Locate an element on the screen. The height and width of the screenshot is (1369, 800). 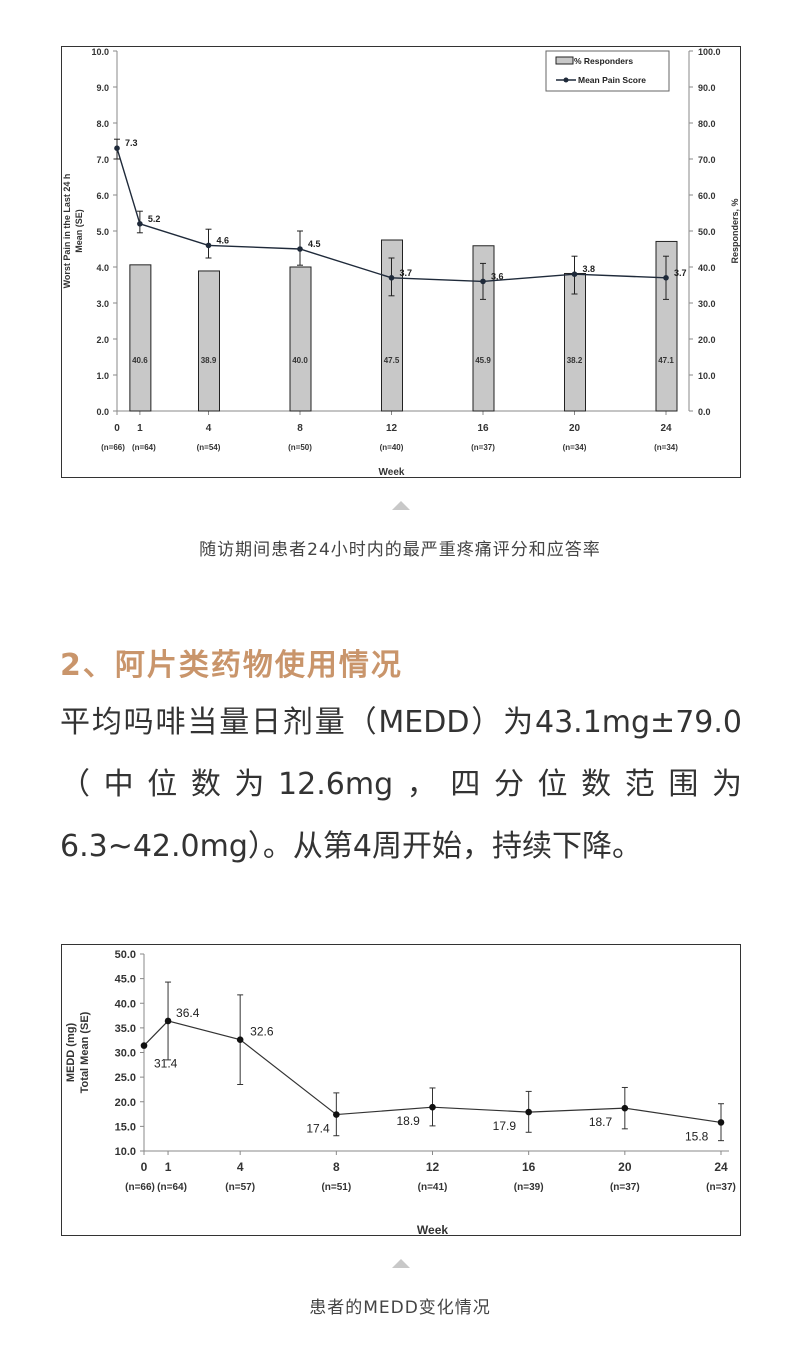
pain-value-label: 7.3 is located at coordinates (131, 143).